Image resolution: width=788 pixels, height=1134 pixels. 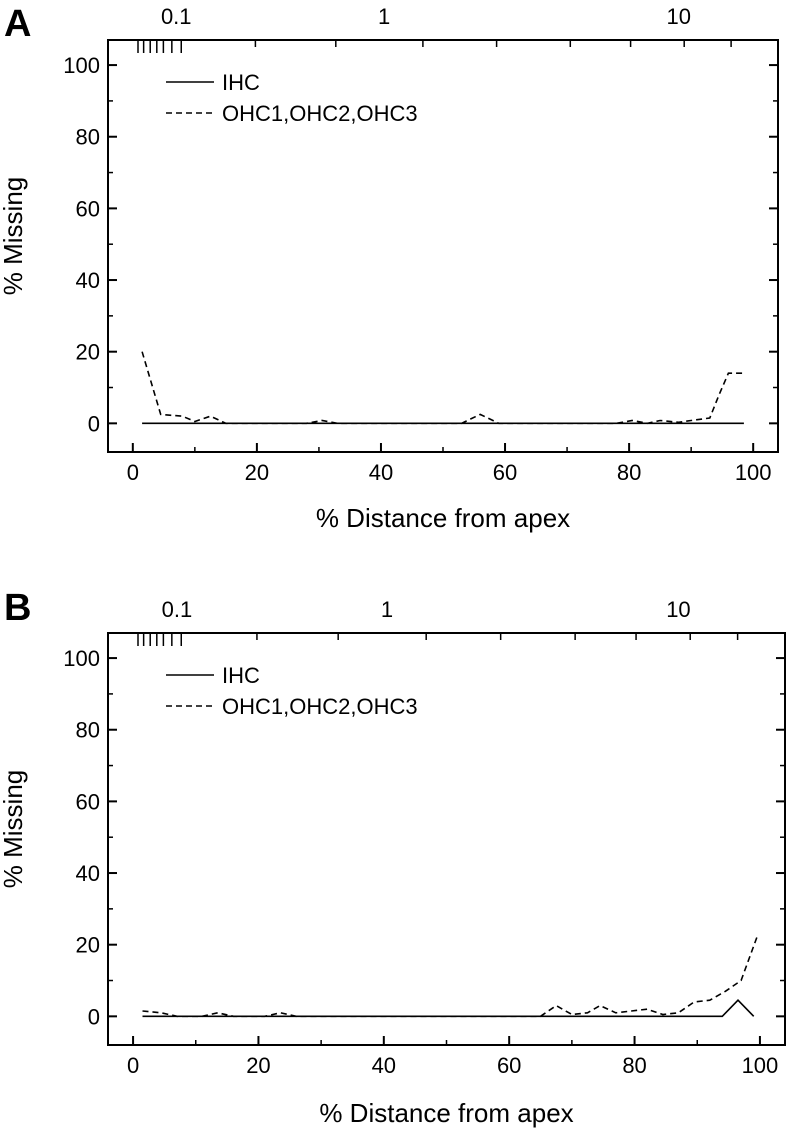 What do you see at coordinates (17, 24) in the screenshot?
I see `panel-label: A` at bounding box center [17, 24].